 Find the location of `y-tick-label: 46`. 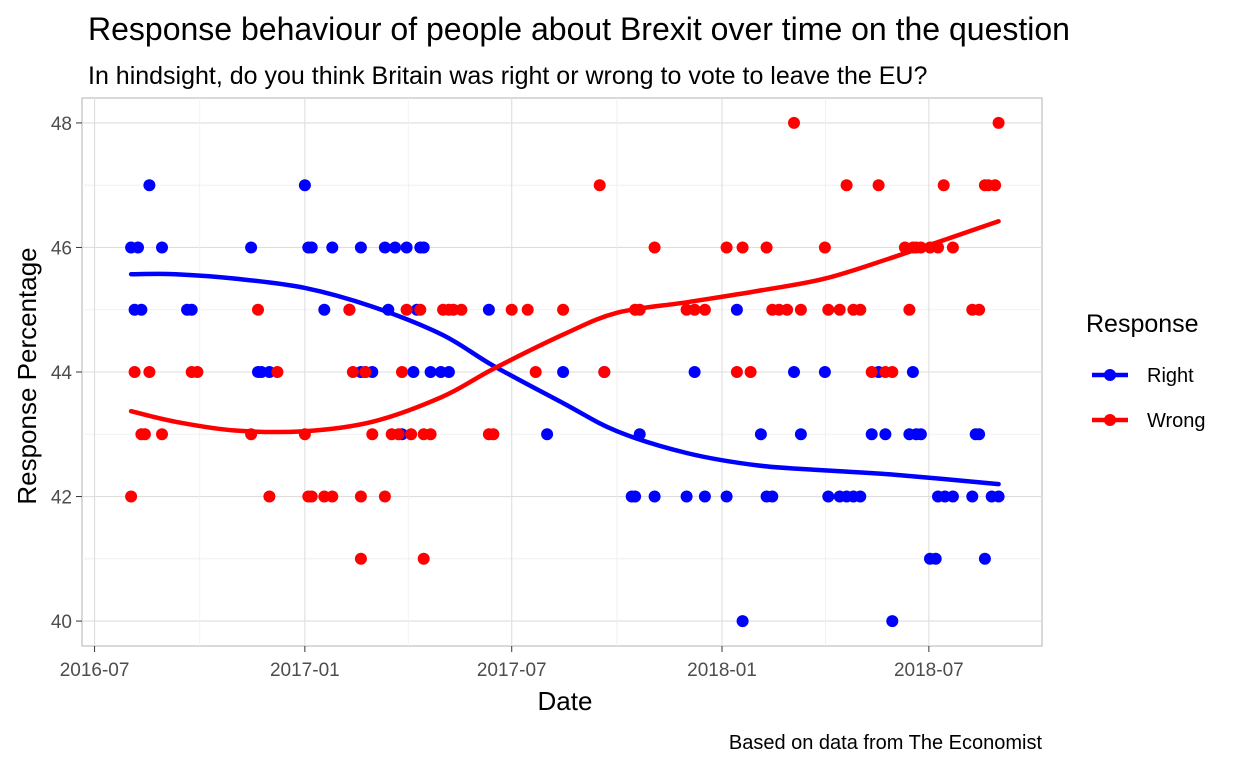

y-tick-label: 46 is located at coordinates (61, 248).